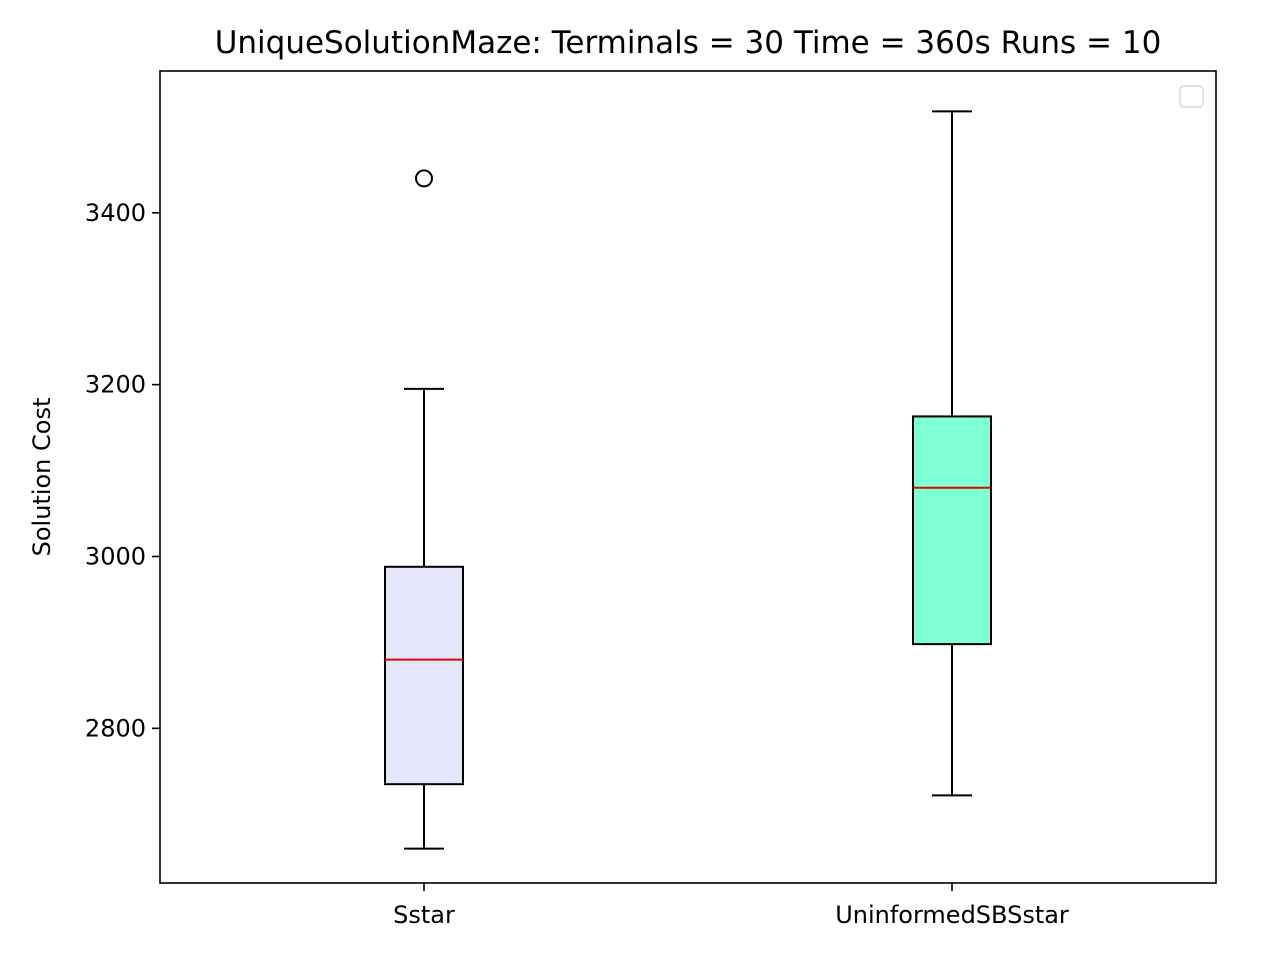 The width and height of the screenshot is (1280, 960). Describe the element at coordinates (115, 556) in the screenshot. I see `y-tick-label: 3000` at that location.